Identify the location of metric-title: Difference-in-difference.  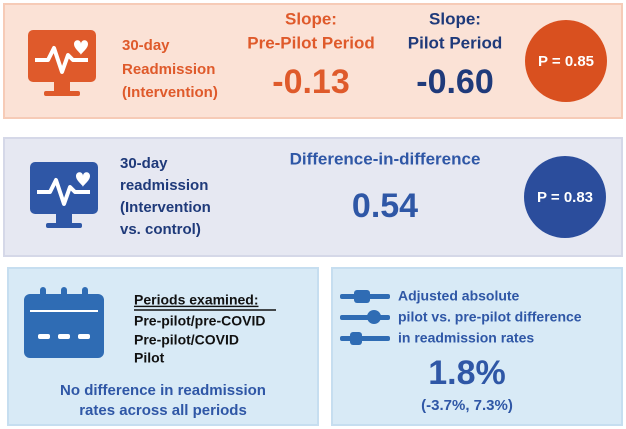
(385, 158).